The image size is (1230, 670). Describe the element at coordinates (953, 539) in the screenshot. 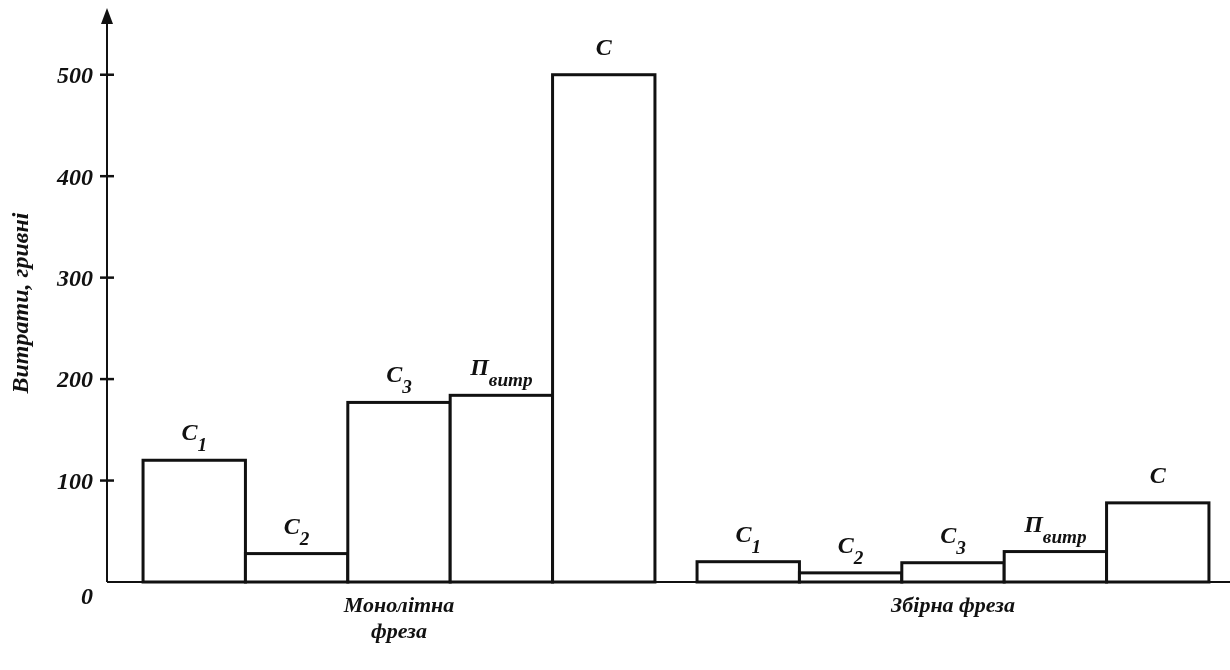

I see `text: C$_{3}$` at that location.